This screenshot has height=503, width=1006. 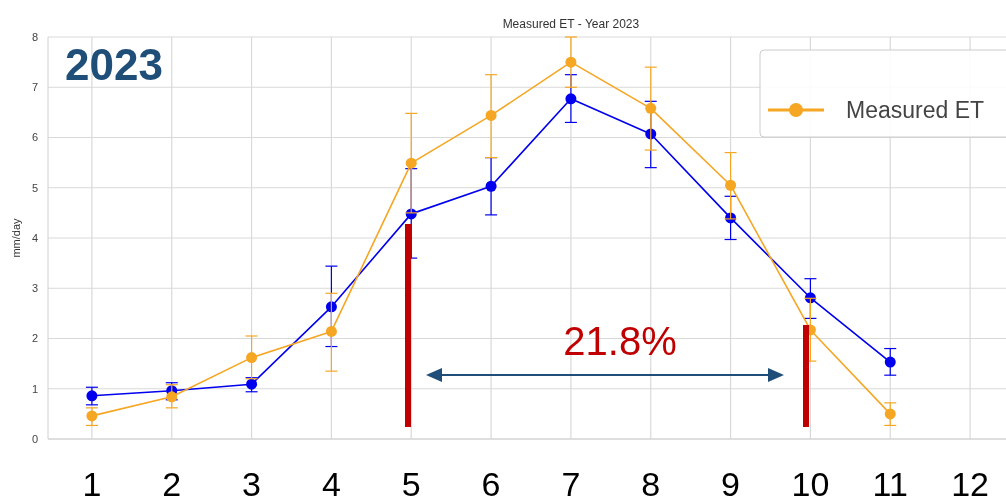 What do you see at coordinates (16, 237) in the screenshot?
I see `y-axis-title: mm/day` at bounding box center [16, 237].